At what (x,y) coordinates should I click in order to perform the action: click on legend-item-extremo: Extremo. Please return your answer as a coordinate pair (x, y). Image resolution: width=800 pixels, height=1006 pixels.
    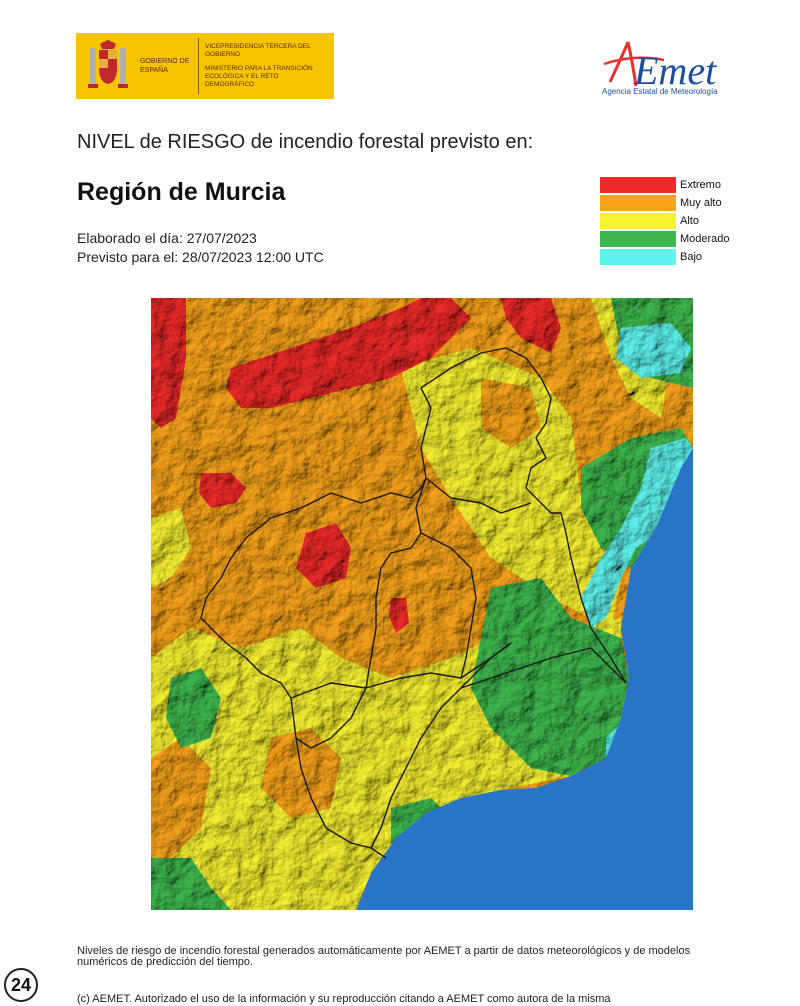
    Looking at the image, I should click on (665, 185).